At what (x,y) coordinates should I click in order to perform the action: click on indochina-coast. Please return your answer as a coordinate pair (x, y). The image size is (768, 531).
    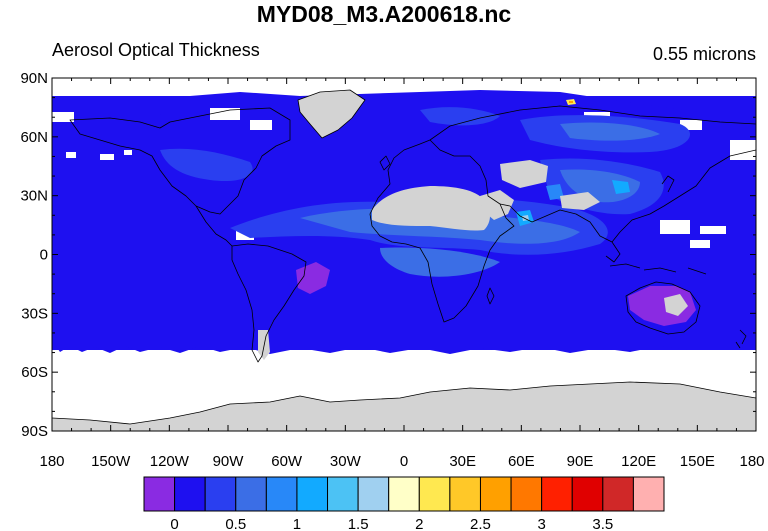
    Looking at the image, I should click on (613, 252).